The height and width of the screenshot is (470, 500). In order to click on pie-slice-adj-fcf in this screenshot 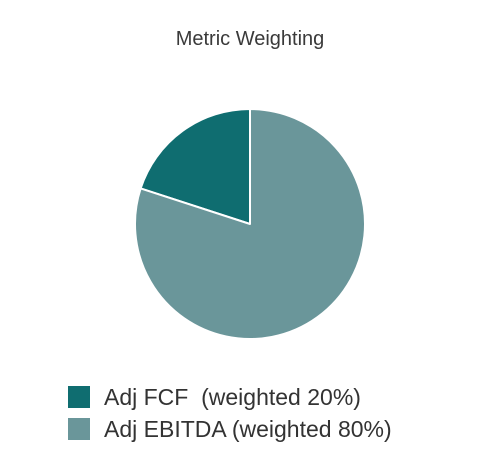, I will do `click(195, 166)`.